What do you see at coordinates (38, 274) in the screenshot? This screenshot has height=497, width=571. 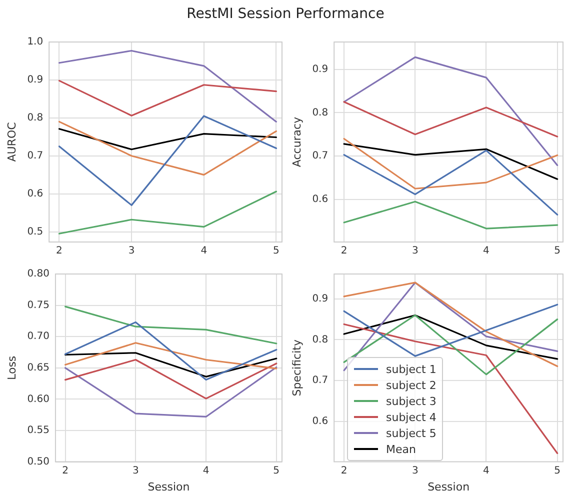 I see `y-tick-label: 0.80` at bounding box center [38, 274].